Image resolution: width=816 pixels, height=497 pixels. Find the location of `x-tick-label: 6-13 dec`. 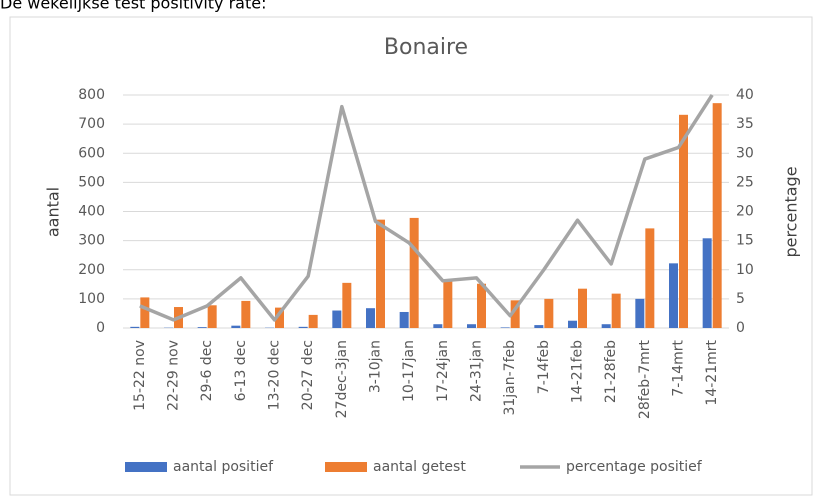

x-tick-label: 6-13 dec is located at coordinates (241, 370).